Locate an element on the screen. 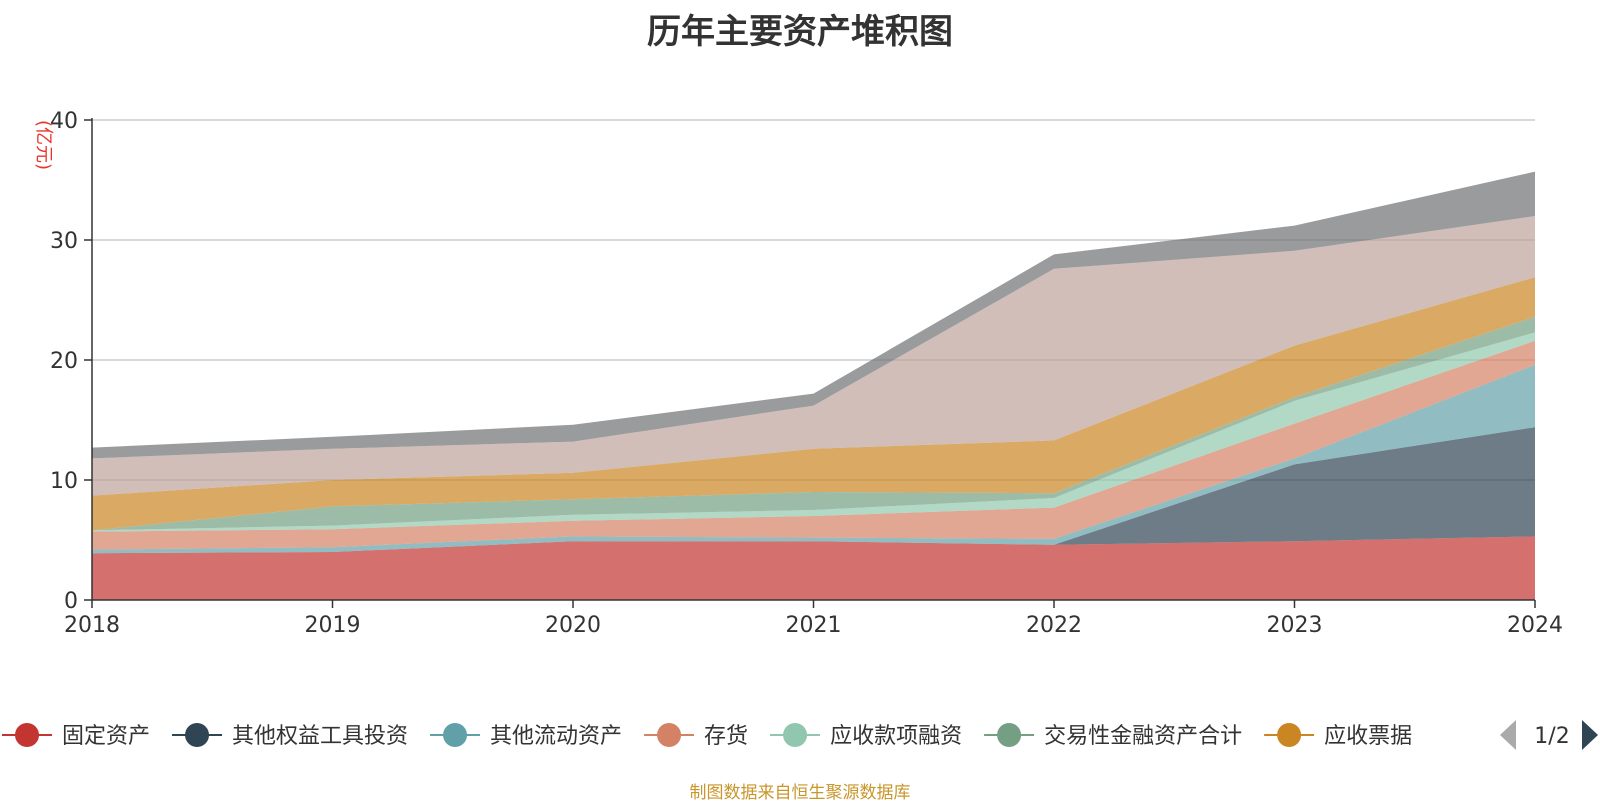 Image resolution: width=1600 pixels, height=803 pixels. legend-item: 交易性金融资产合计 is located at coordinates (1113, 736).